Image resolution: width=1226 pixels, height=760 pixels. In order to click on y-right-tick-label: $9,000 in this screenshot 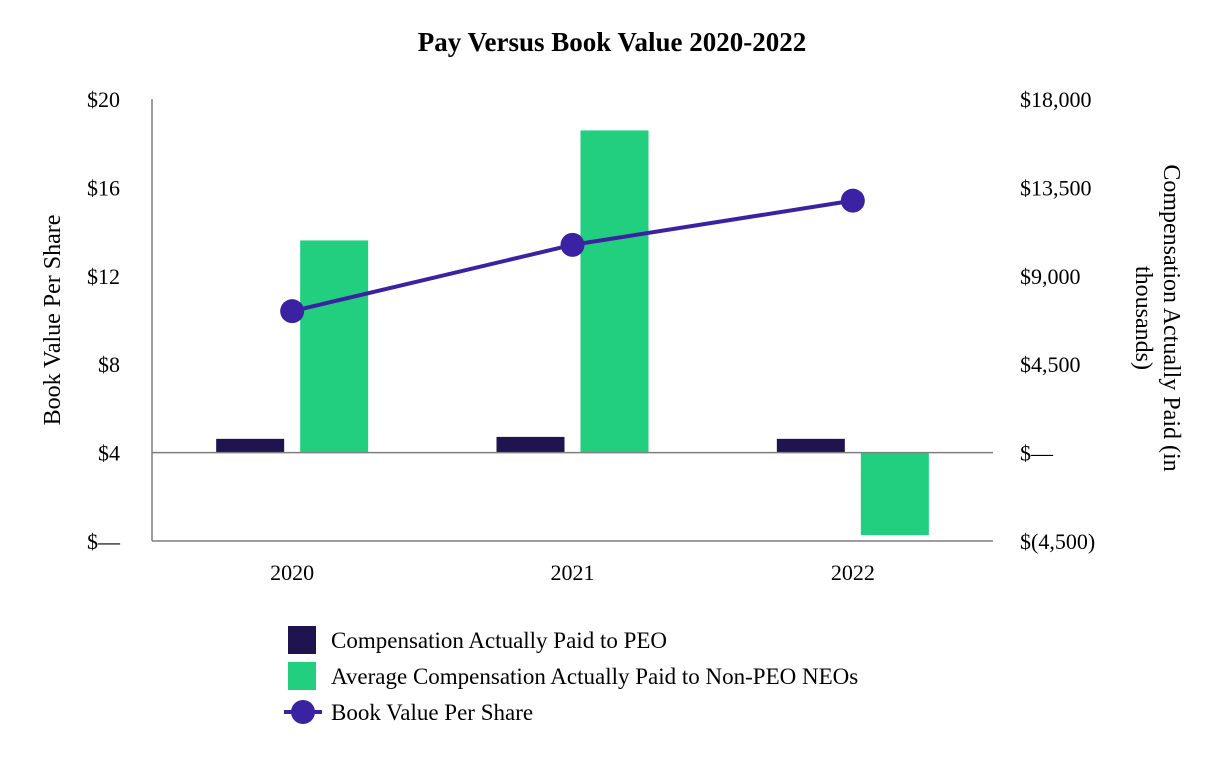, I will do `click(1050, 276)`.